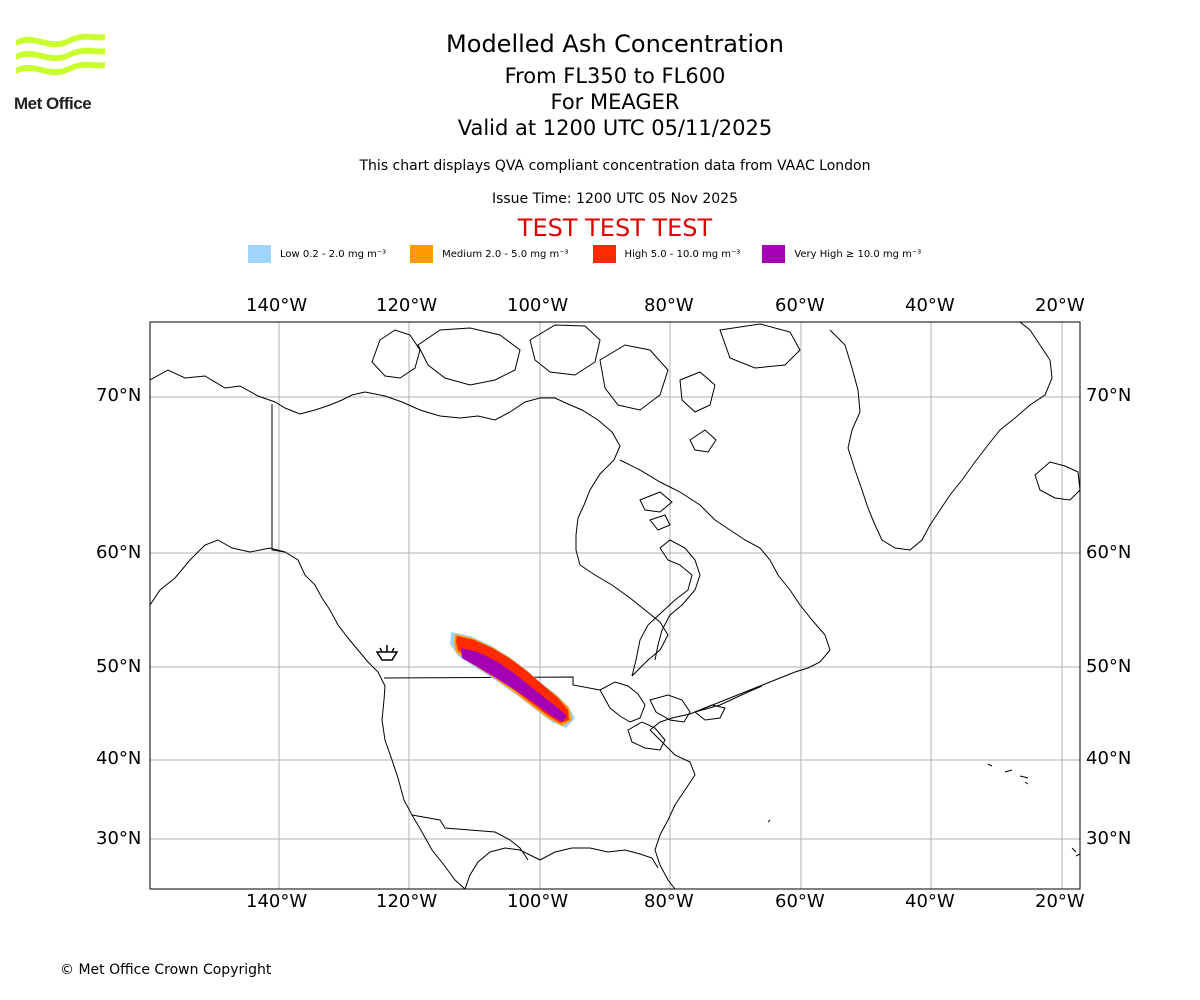 Image resolution: width=1200 pixels, height=1000 pixels. What do you see at coordinates (669, 305) in the screenshot?
I see `lon-tick-top-80w: 80°W` at bounding box center [669, 305].